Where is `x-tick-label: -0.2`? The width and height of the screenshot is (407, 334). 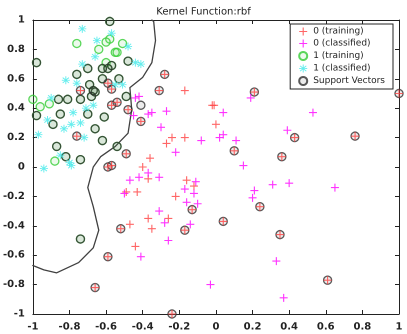 x-tick-label: -0.2 is located at coordinates (179, 327).